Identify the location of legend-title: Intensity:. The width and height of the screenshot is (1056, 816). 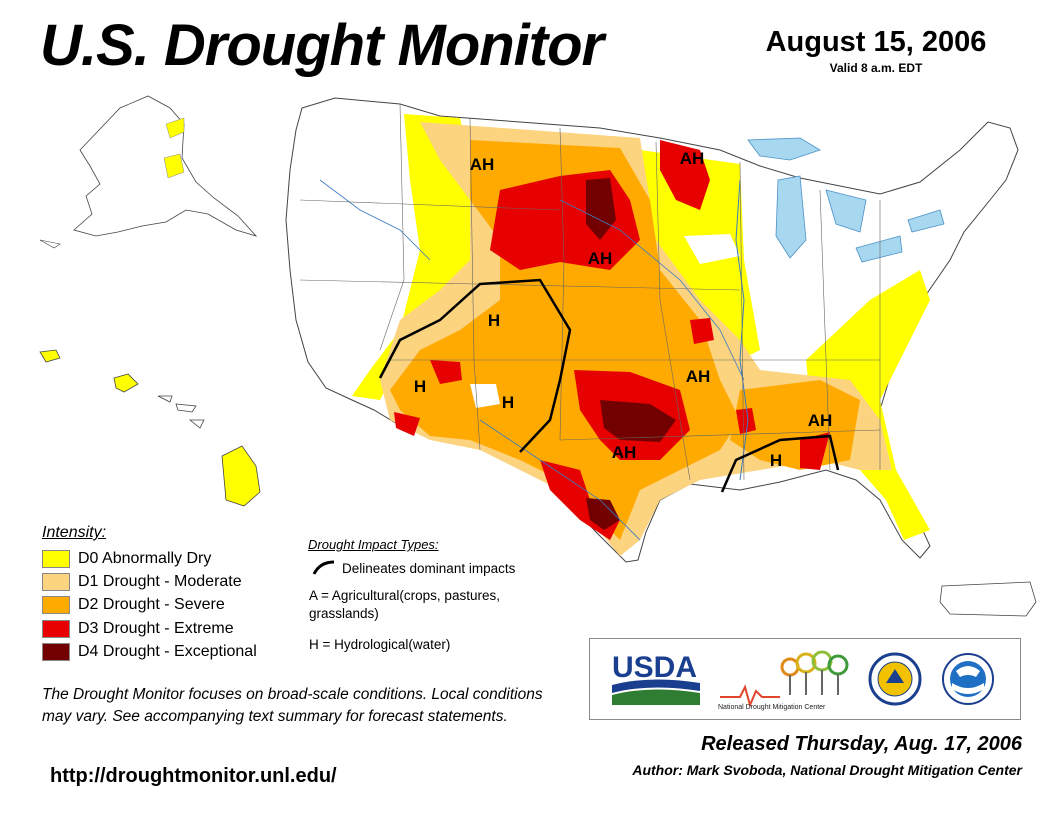
(74, 532).